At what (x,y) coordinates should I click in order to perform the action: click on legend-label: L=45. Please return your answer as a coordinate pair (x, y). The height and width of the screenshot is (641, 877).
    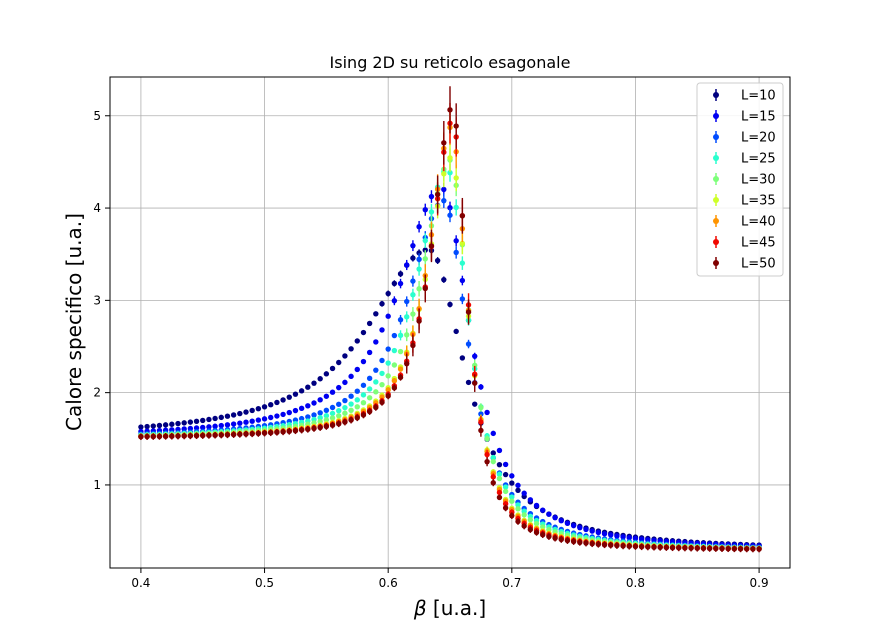
    Looking at the image, I should click on (758, 243).